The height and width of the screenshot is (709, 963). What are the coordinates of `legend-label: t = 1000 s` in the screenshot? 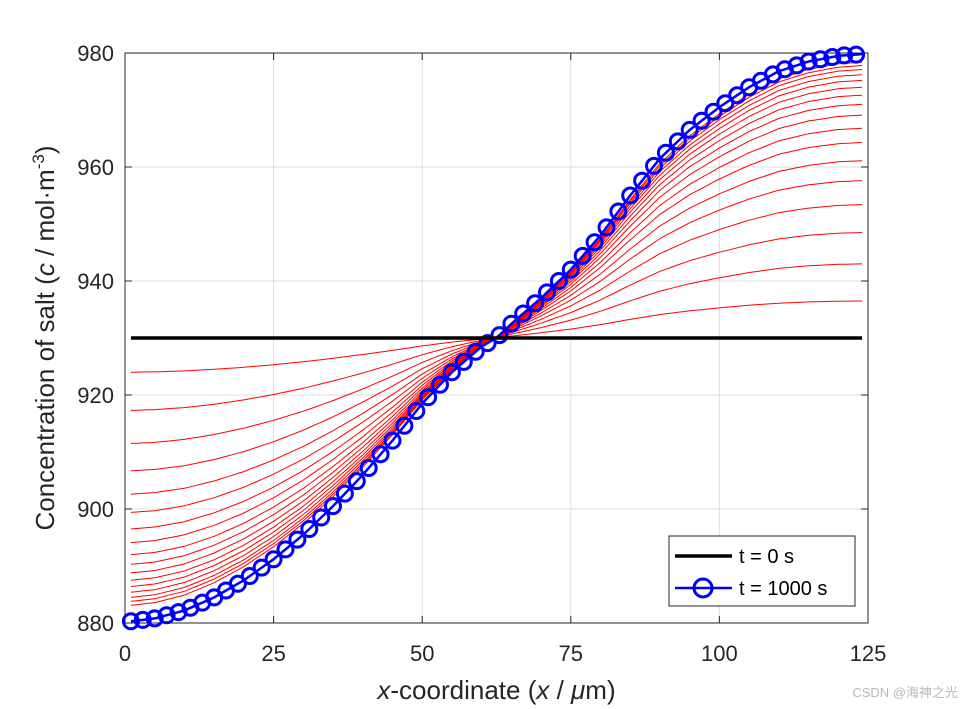 It's located at (783, 589).